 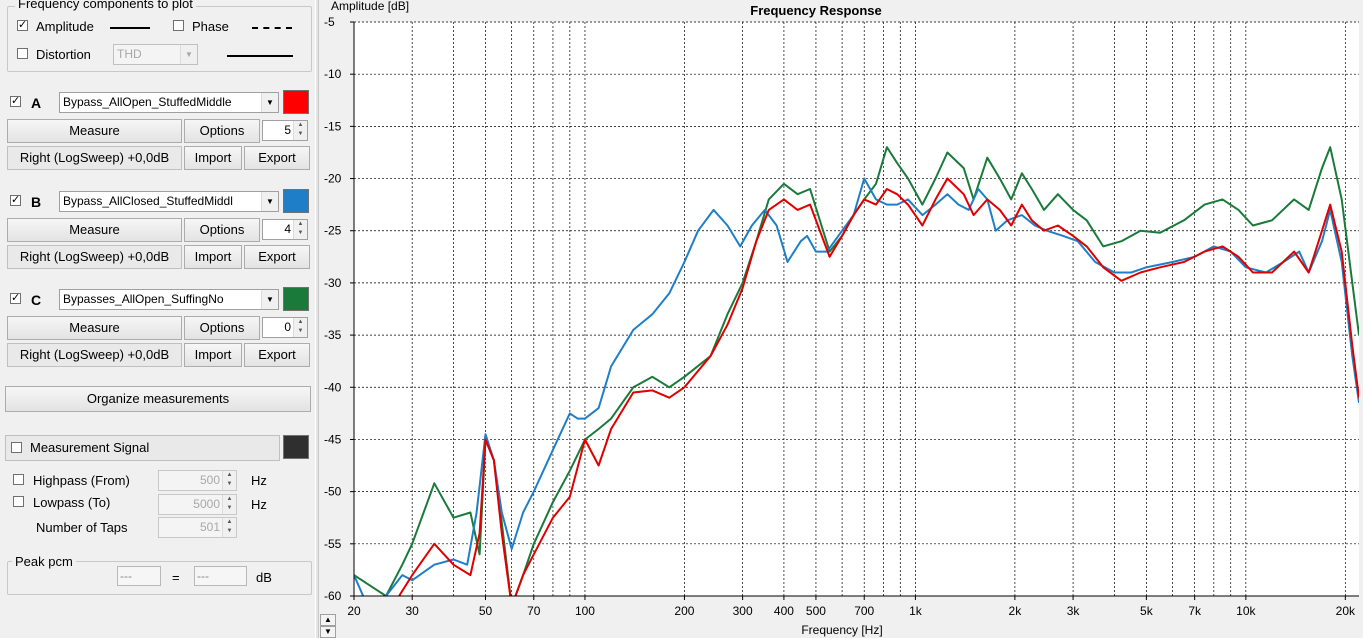 I want to click on measurement-a-select: Bypass_AllOpen_StuffedMiddle ▼, so click(x=169, y=102).